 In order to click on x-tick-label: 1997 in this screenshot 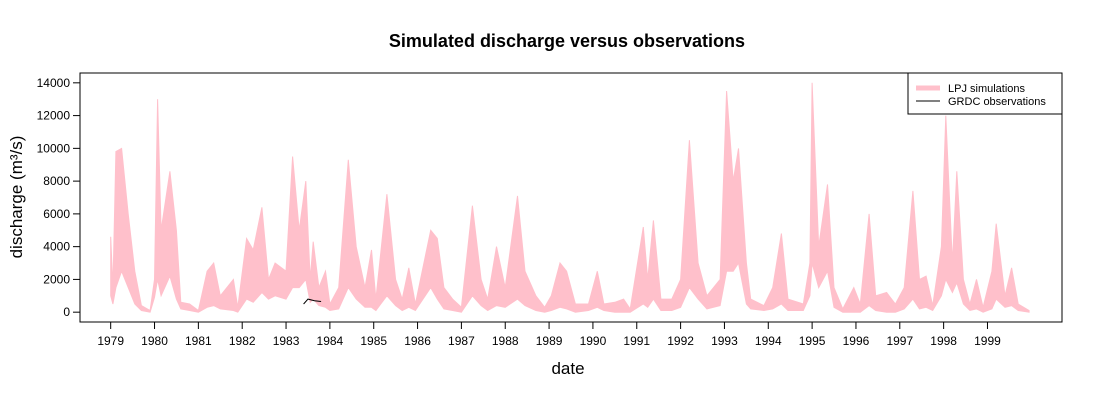, I will do `click(899, 341)`.